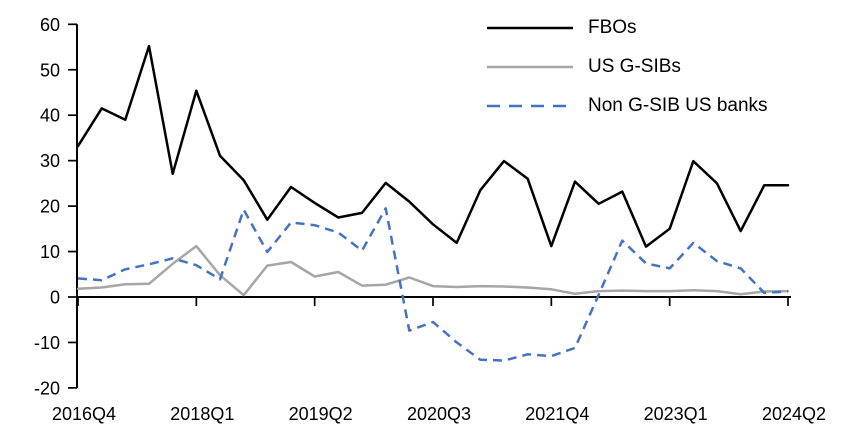 Image resolution: width=852 pixels, height=442 pixels. I want to click on legend: FBOs US G-SIBs Non G-SIB US banks, so click(627, 66).